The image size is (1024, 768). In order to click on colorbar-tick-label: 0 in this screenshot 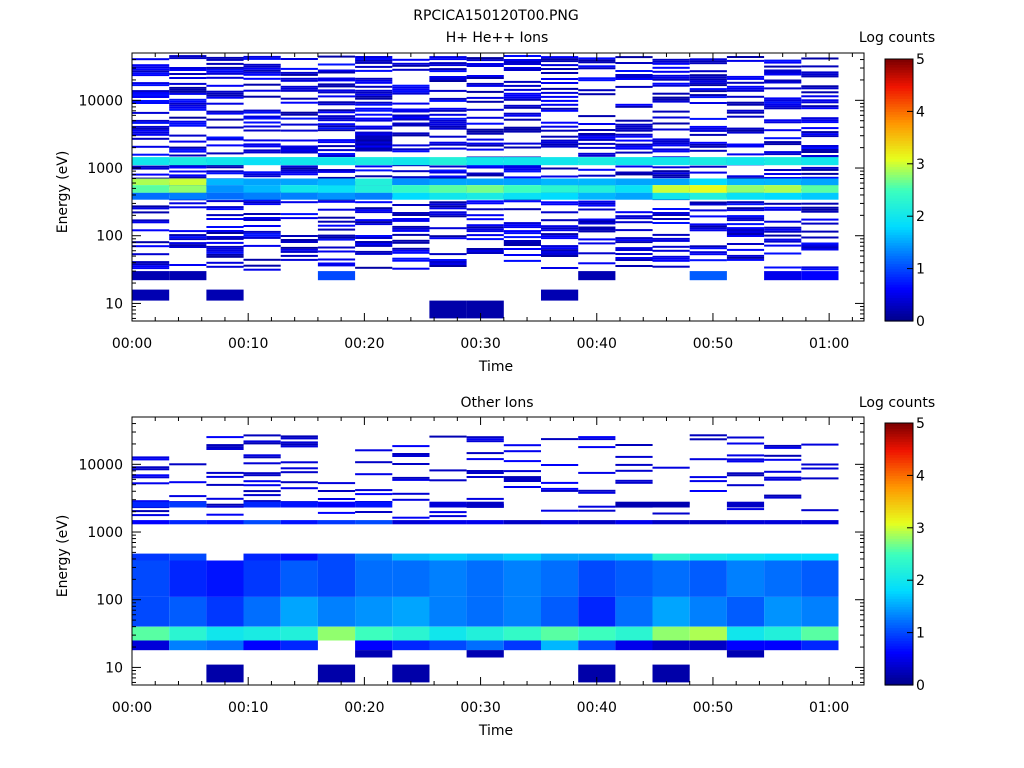, I will do `click(920, 322)`.